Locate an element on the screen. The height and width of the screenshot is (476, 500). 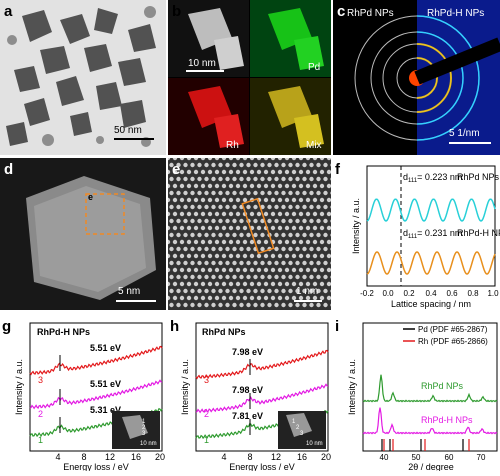
panel-label-b: b is located at coordinates (177, 11).